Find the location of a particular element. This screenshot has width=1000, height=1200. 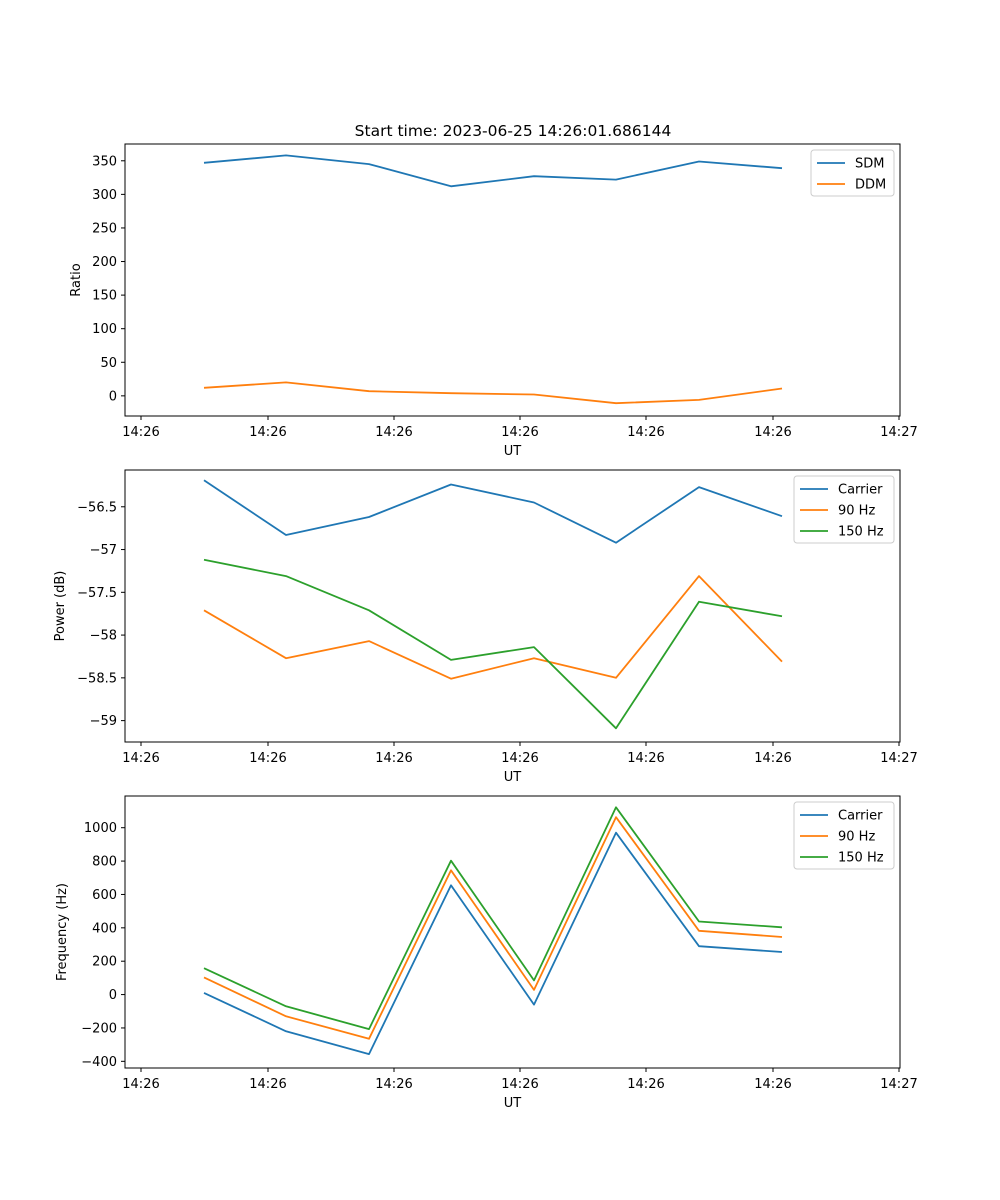

y-tick-label: −56.5 is located at coordinates (97, 507).